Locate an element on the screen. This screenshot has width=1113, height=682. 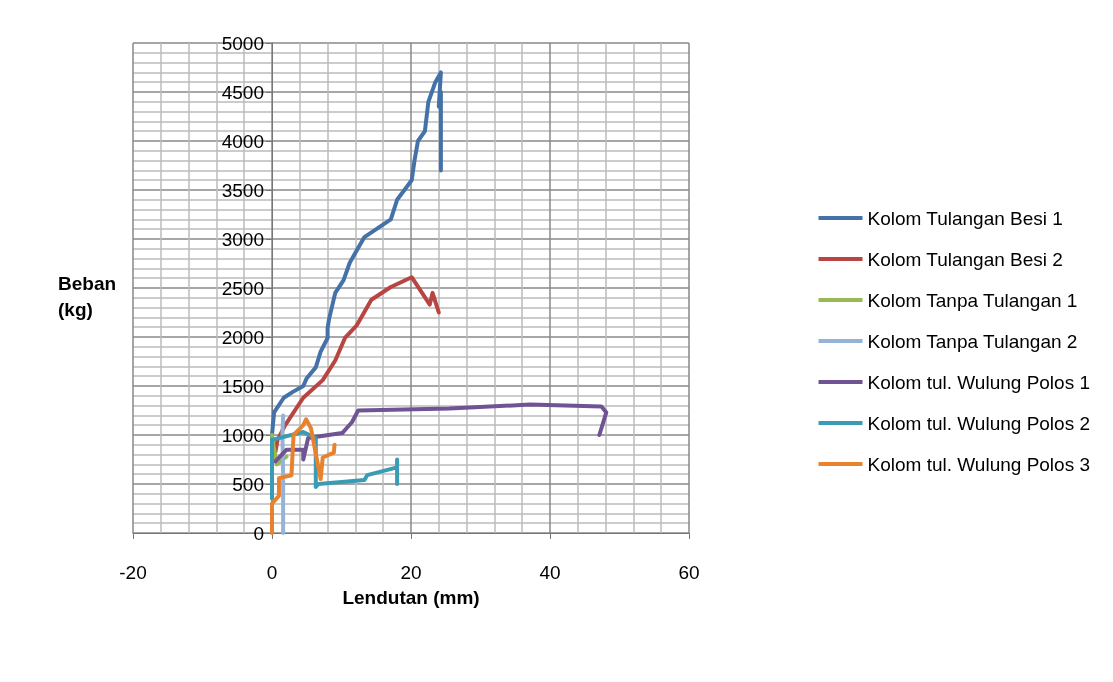
legend-label: Kolom Tanpa Tulangan 2 is located at coordinates (972, 341).